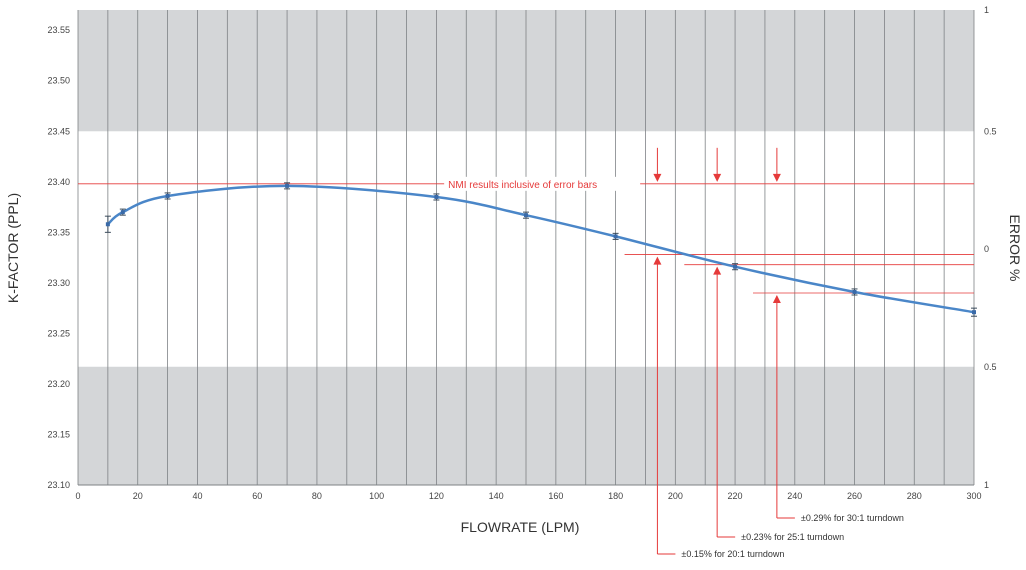  Describe the element at coordinates (522, 185) in the screenshot. I see `nmi-label: NMI results inclusive of error bars` at that location.